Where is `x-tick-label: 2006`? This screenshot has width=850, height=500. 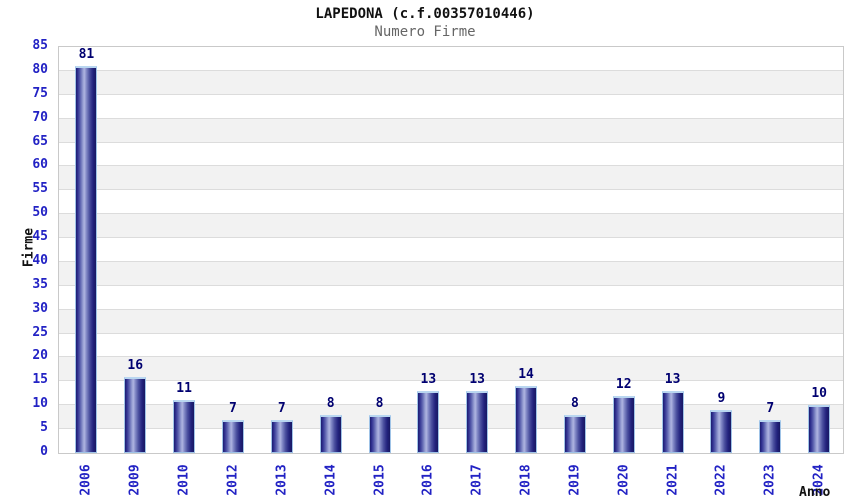
x-tick-label: 2006 is located at coordinates (86, 480).